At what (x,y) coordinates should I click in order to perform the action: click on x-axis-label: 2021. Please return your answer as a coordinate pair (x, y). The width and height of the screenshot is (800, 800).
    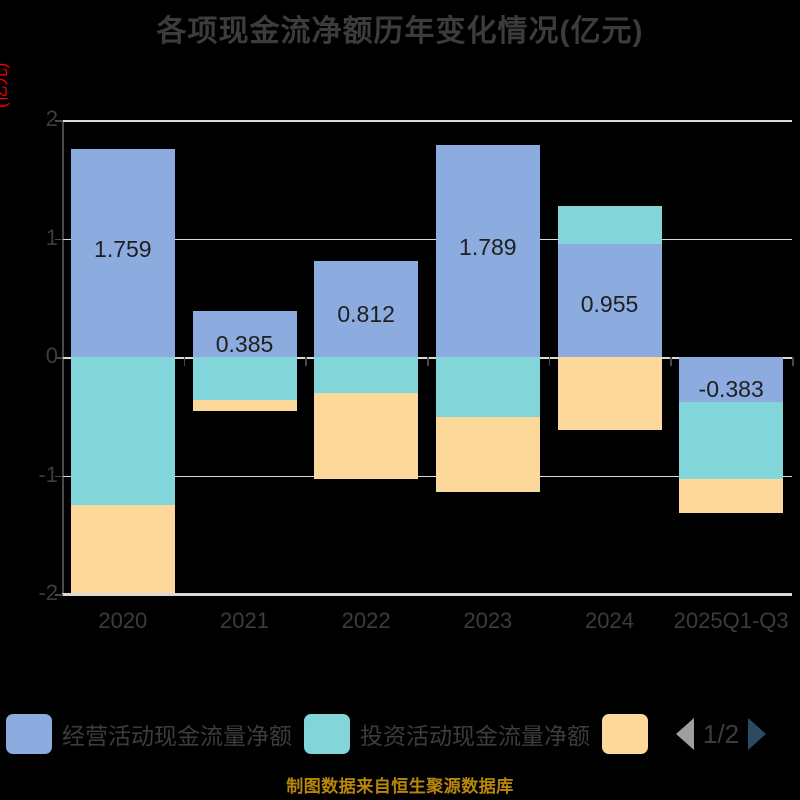
    Looking at the image, I should click on (244, 620).